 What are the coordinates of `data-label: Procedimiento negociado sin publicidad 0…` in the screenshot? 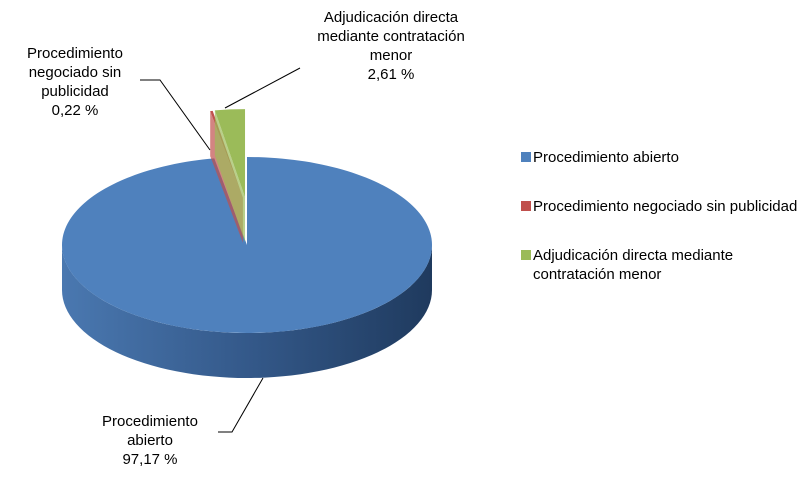 It's located at (75, 82).